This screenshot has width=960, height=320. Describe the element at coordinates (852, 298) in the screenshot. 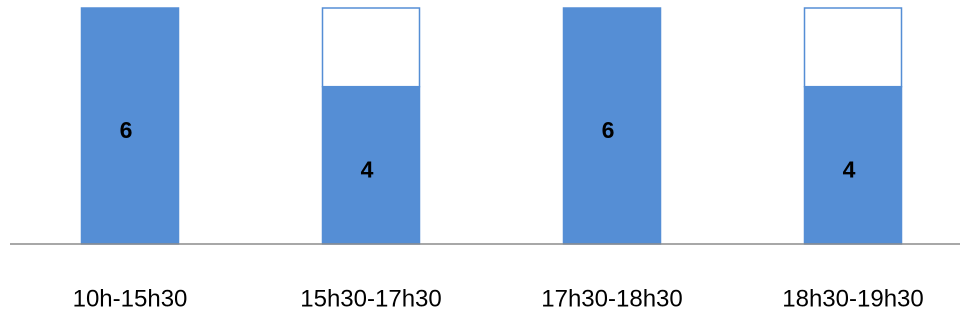

I see `x-tick-label: 18h30-19h30` at that location.